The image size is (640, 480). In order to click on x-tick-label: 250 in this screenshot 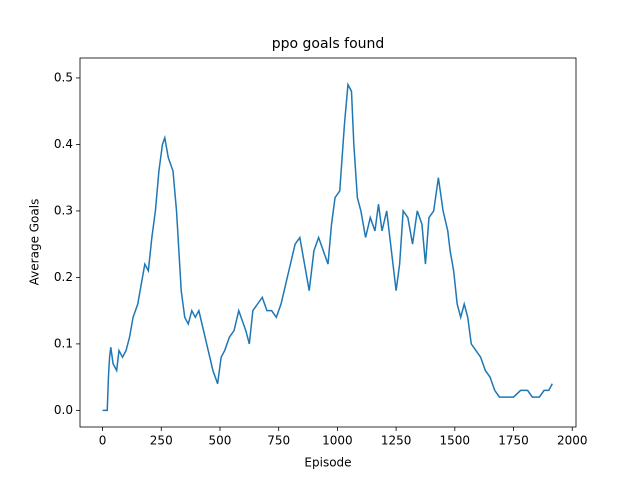, I will do `click(161, 441)`.